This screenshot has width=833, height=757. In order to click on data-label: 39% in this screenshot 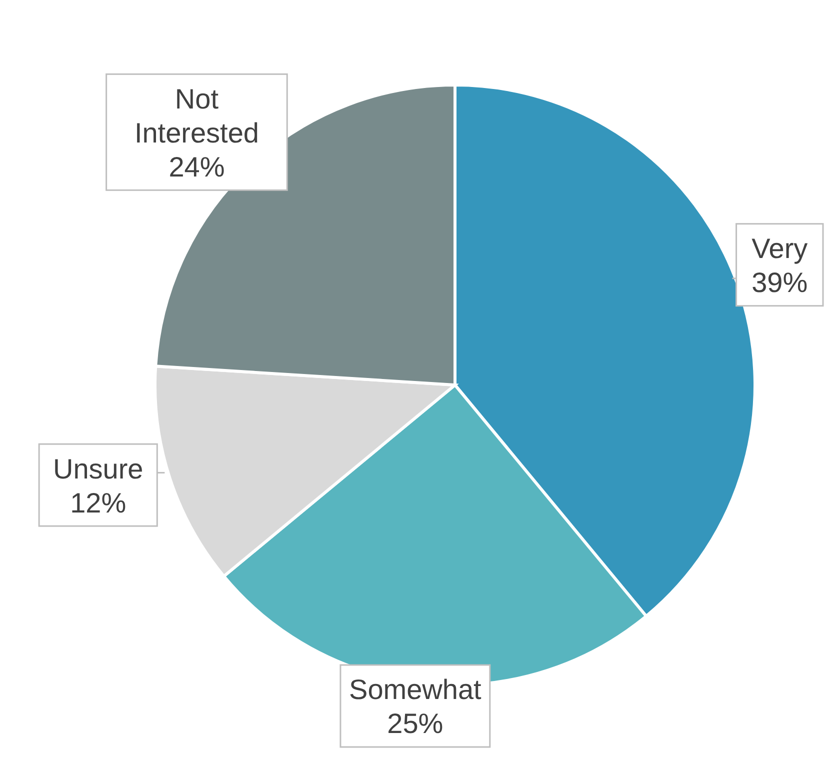, I will do `click(780, 282)`.